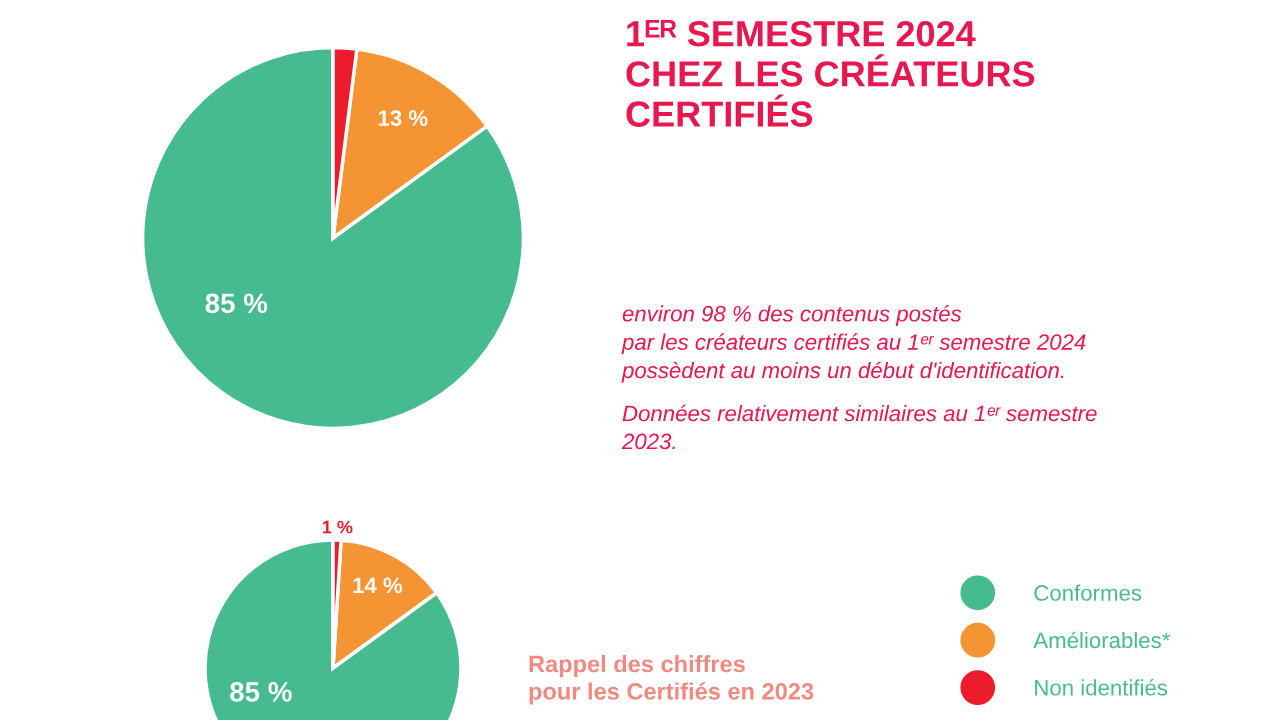 This screenshot has height=720, width=1280. Describe the element at coordinates (403, 118) in the screenshot. I see `data-label: 13 %` at that location.